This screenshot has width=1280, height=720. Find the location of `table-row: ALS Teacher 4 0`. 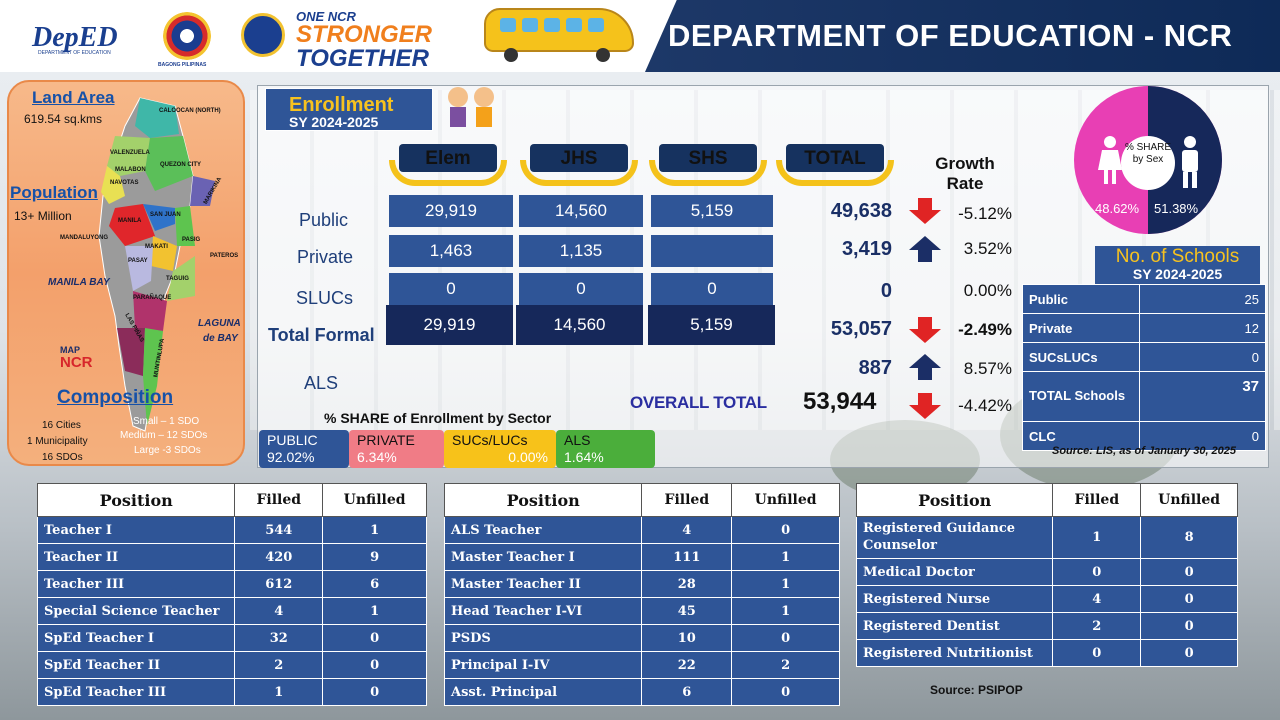

table-row: ALS Teacher 4 0 is located at coordinates (641, 530).